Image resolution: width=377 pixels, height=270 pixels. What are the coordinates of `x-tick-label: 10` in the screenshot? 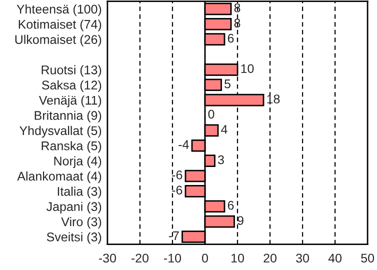 It's located at (238, 258).